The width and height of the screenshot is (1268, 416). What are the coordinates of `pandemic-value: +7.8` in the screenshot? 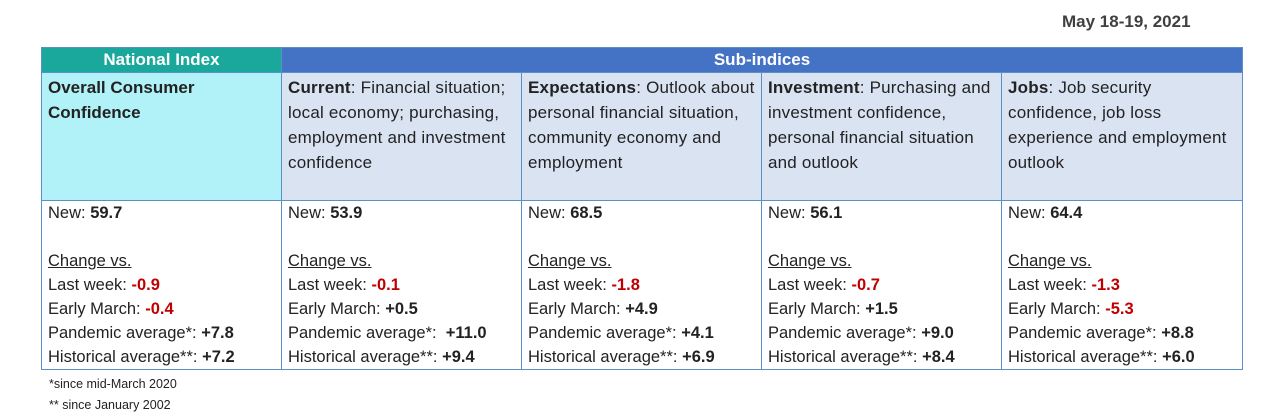 It's located at (217, 333).